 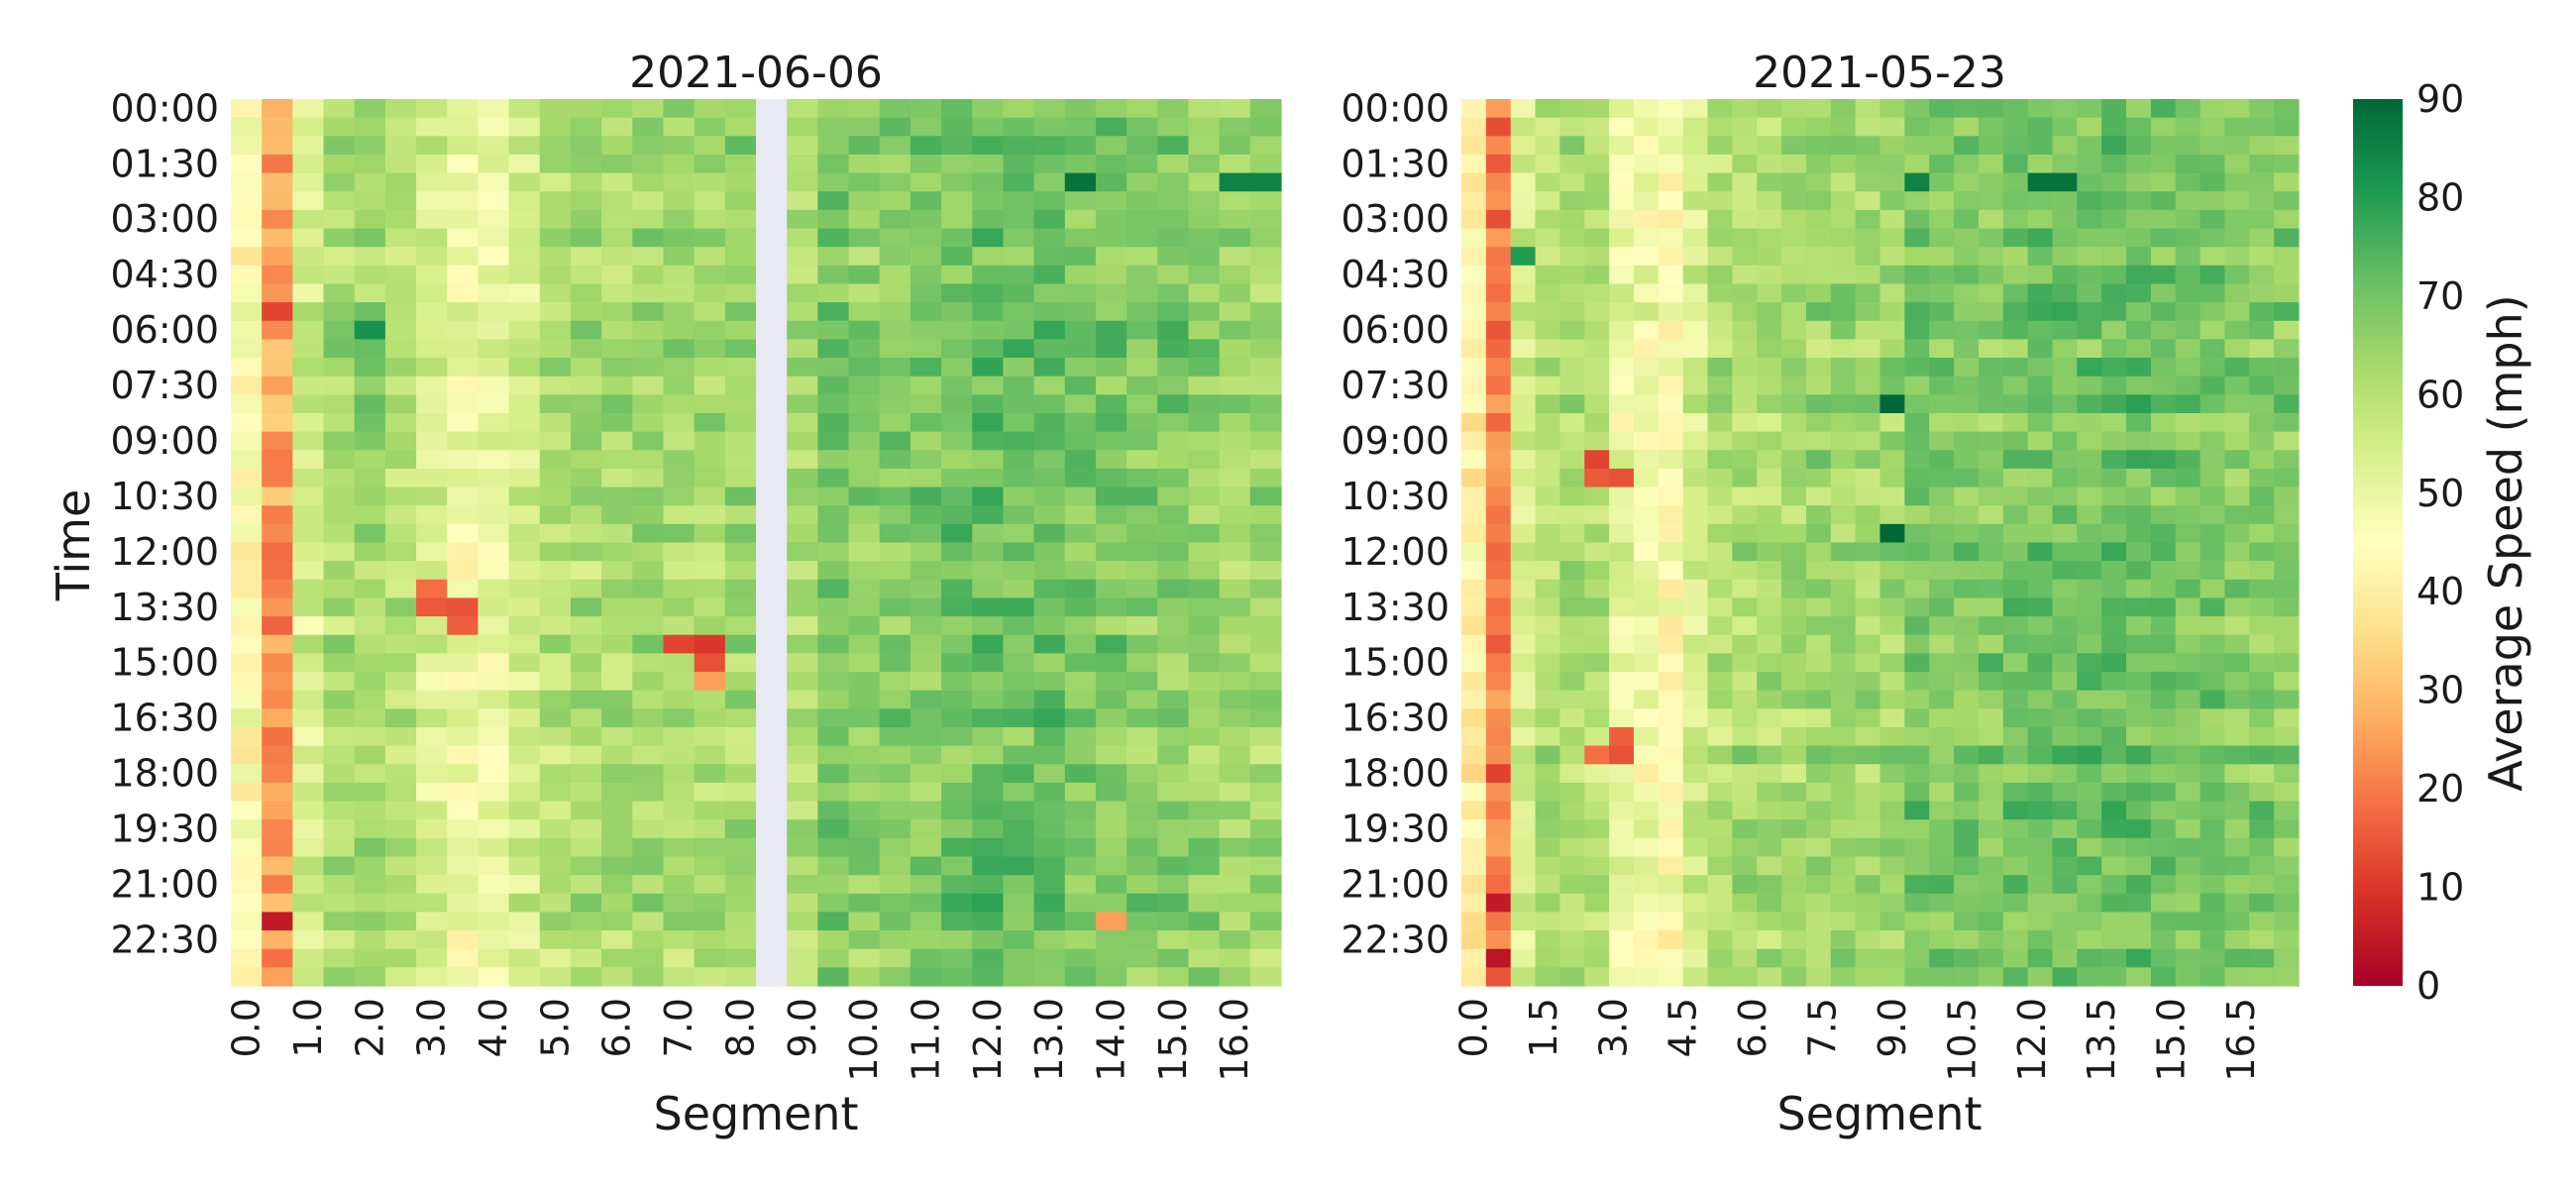 I want to click on y-tick-label: 12:00, so click(x=1395, y=552).